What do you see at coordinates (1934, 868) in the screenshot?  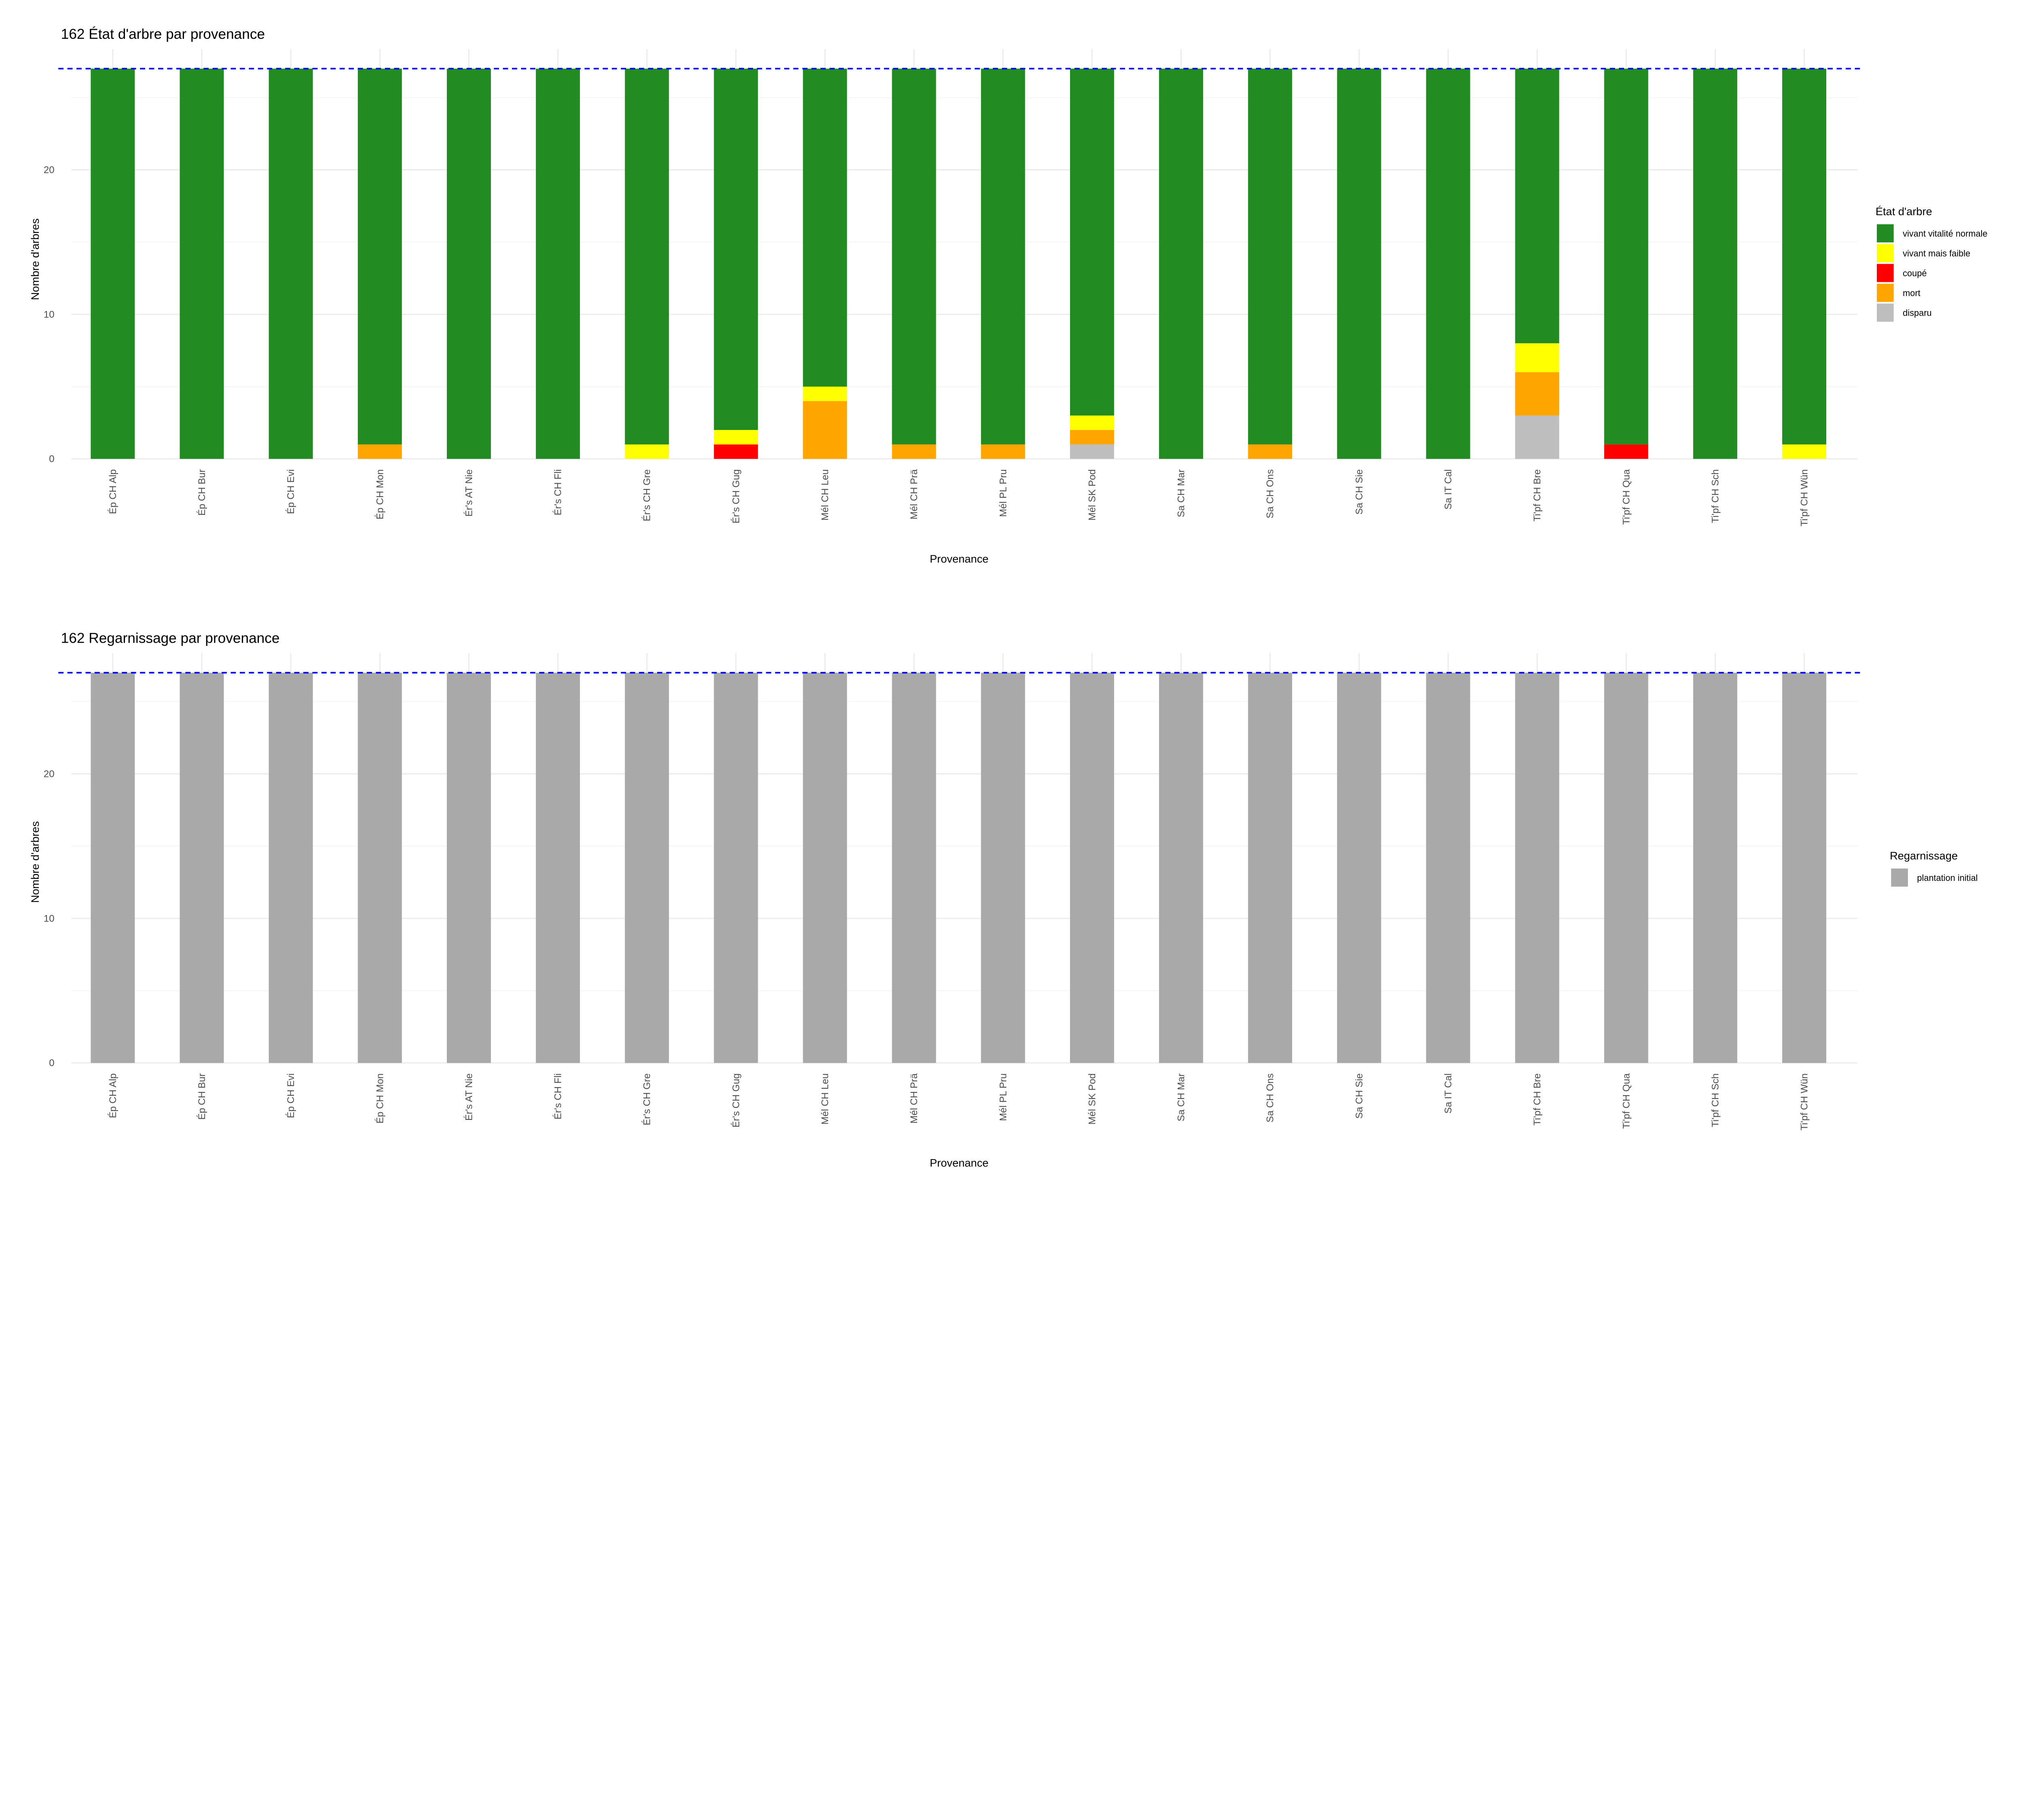 I see `legend: Regarnissage plantation initial` at bounding box center [1934, 868].